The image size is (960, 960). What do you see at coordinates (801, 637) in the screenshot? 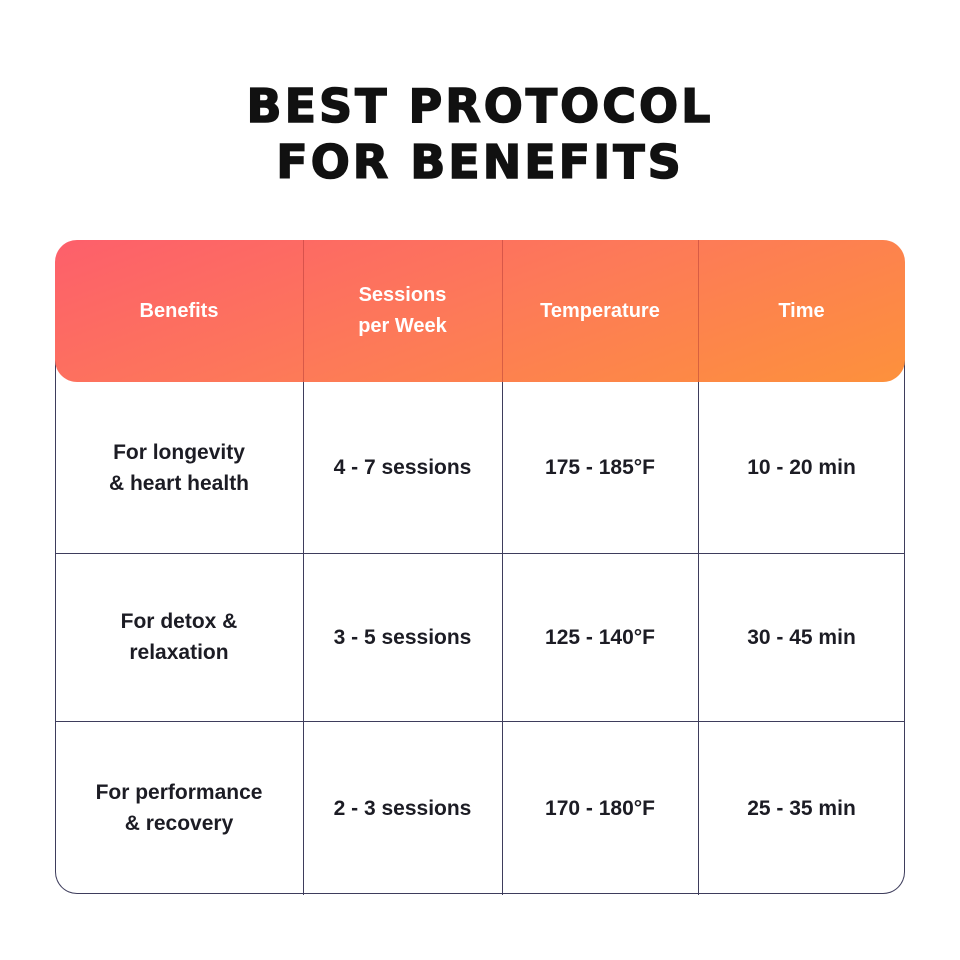
I see `table-cell: 30 - 45 min` at bounding box center [801, 637].